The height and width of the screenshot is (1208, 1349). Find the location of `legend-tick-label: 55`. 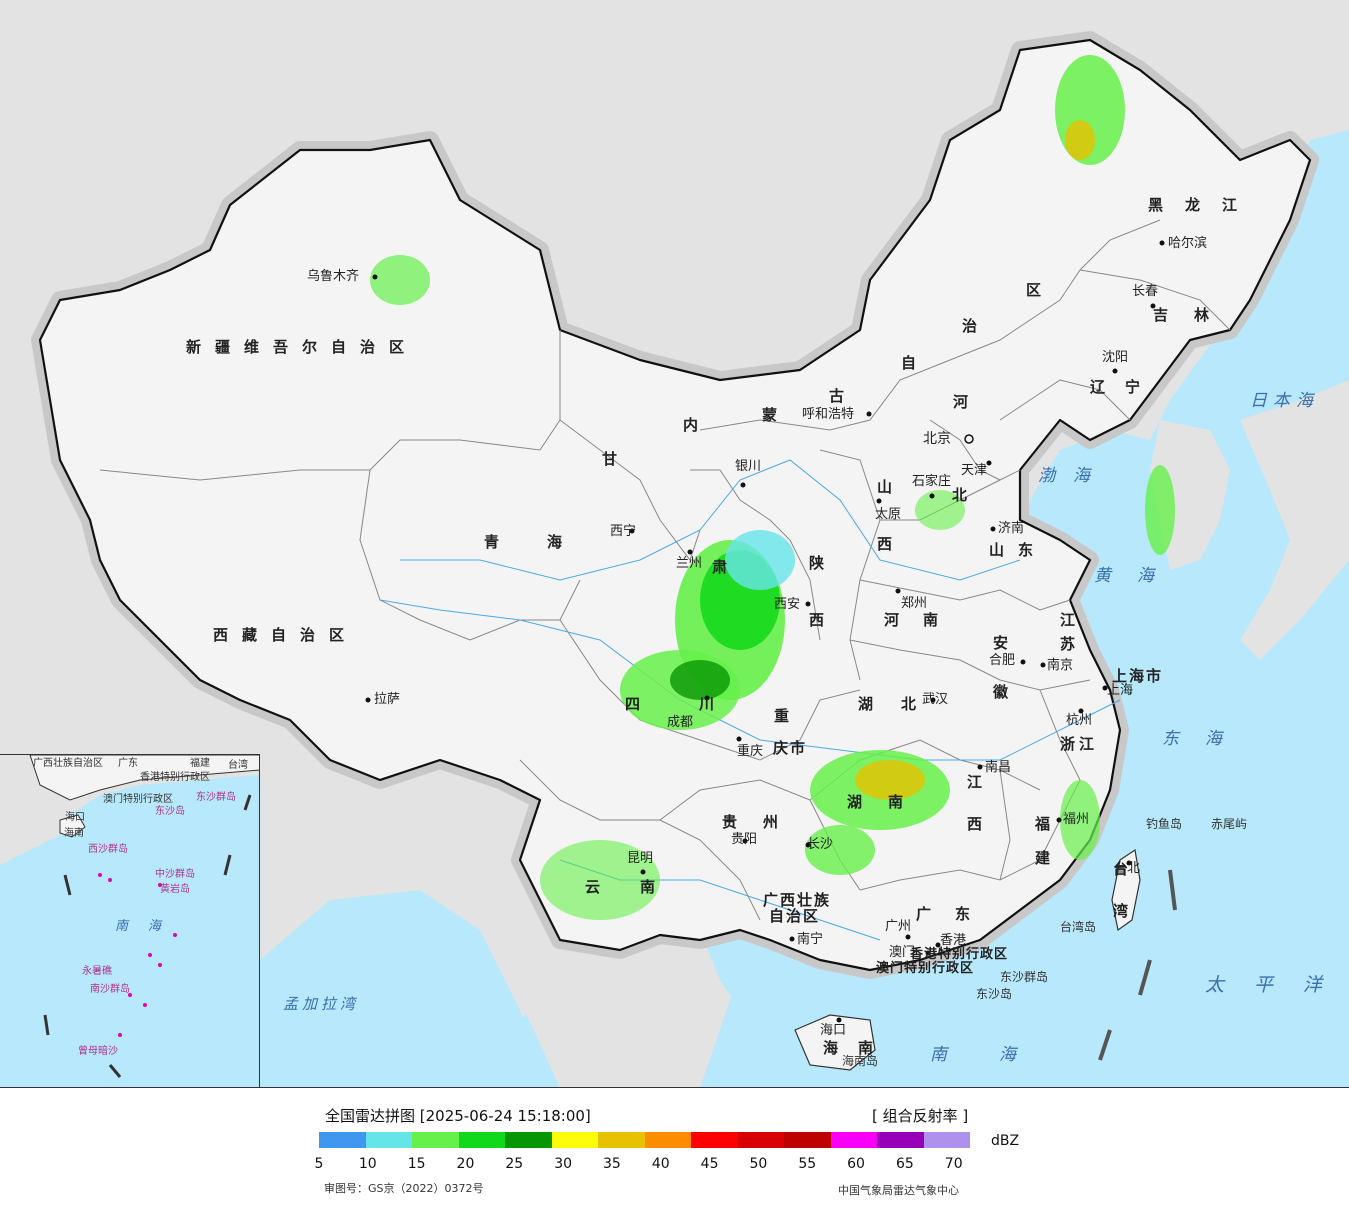

legend-tick-label: 55 is located at coordinates (807, 1164).